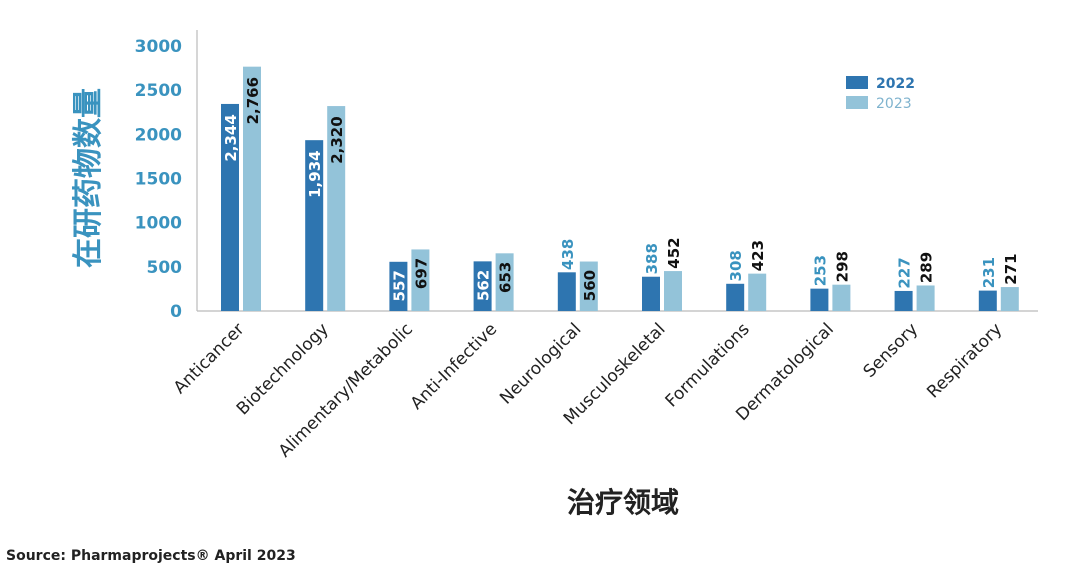 Image resolution: width=1080 pixels, height=574 pixels. Describe the element at coordinates (151, 556) in the screenshot. I see `source-note: Source: Pharmaprojects® April 2023` at that location.